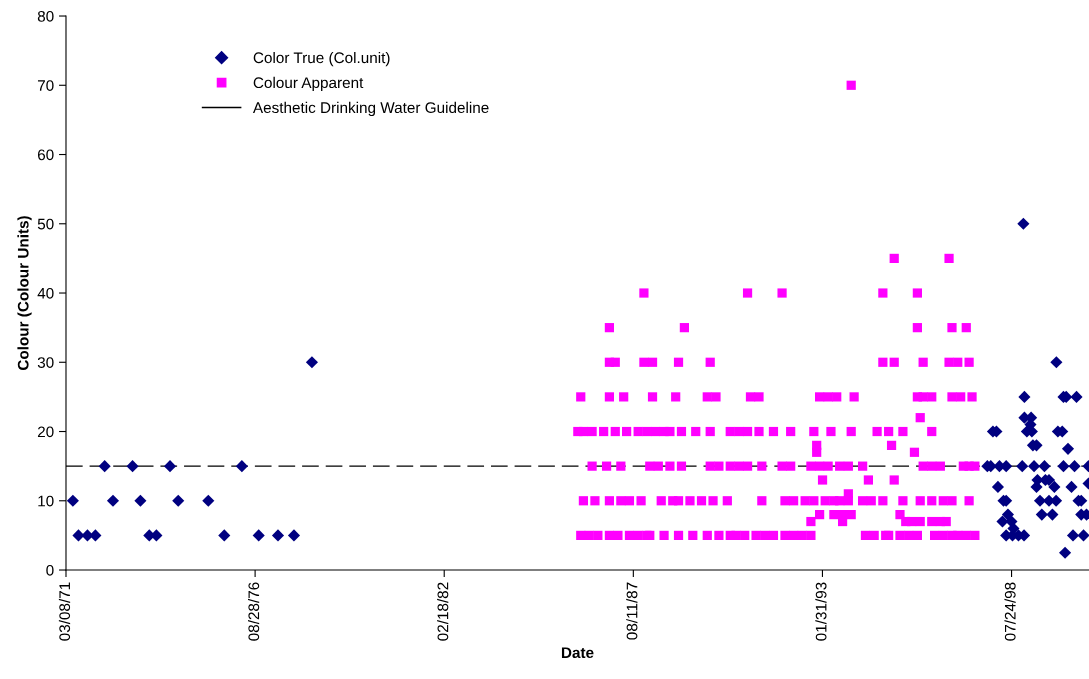 The image size is (1089, 679). What do you see at coordinates (45, 155) in the screenshot?
I see `y-tick-label: 60` at bounding box center [45, 155].